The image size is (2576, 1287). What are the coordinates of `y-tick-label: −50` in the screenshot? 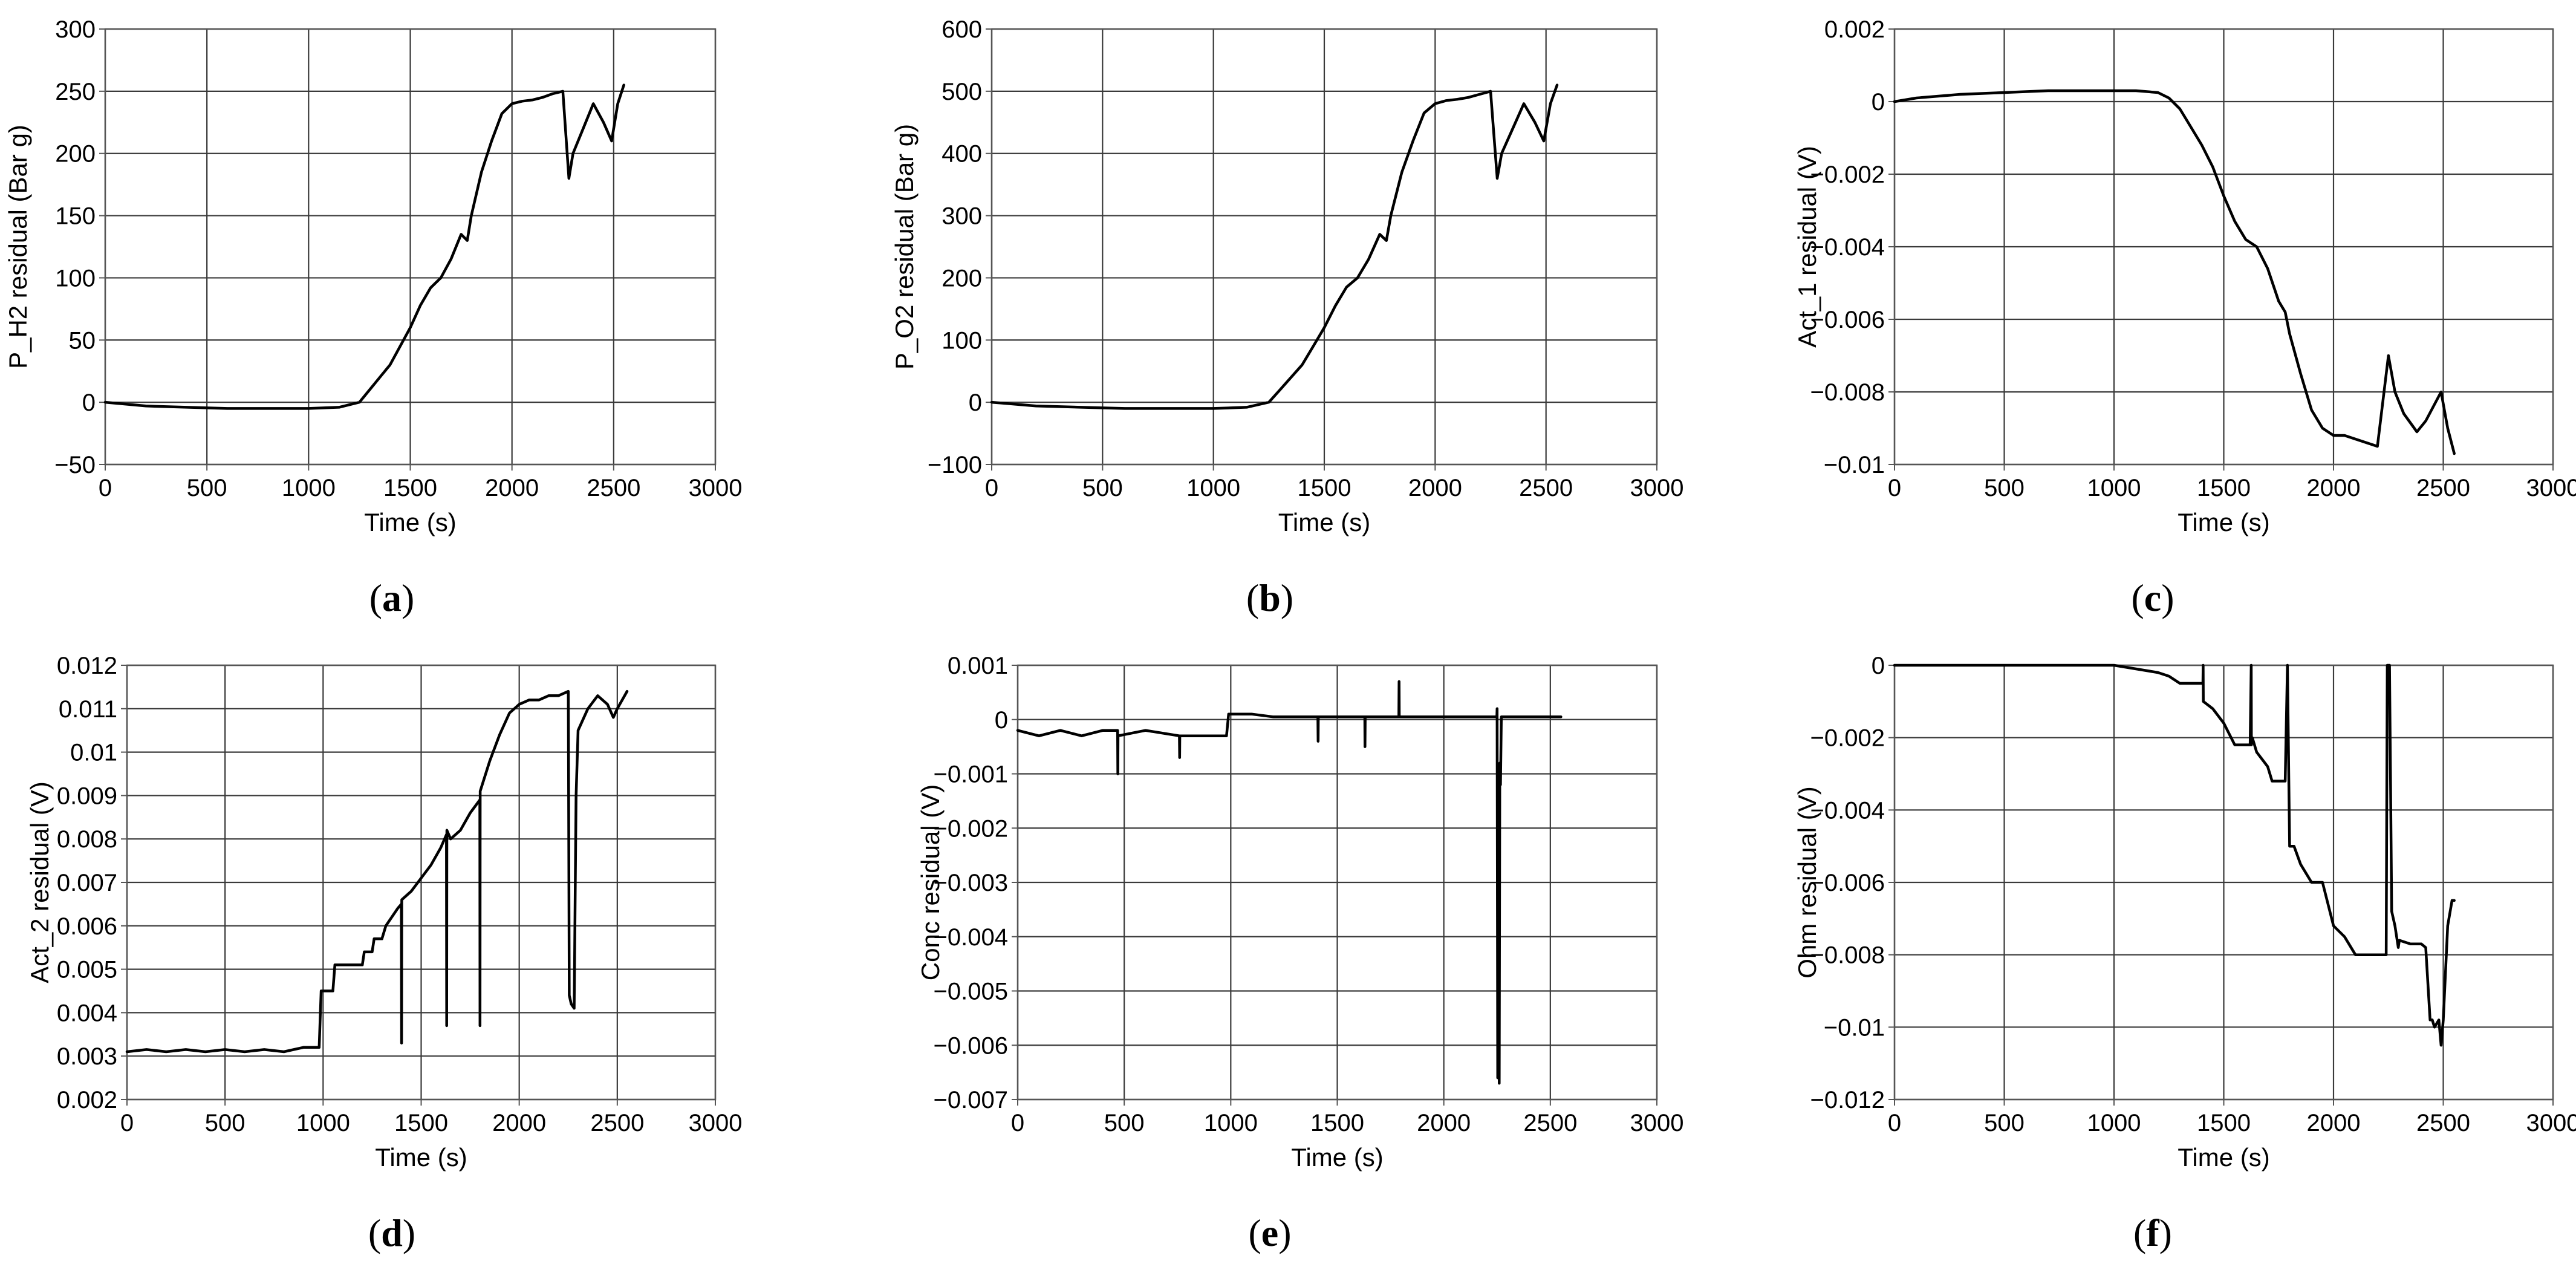 It's located at (75, 465).